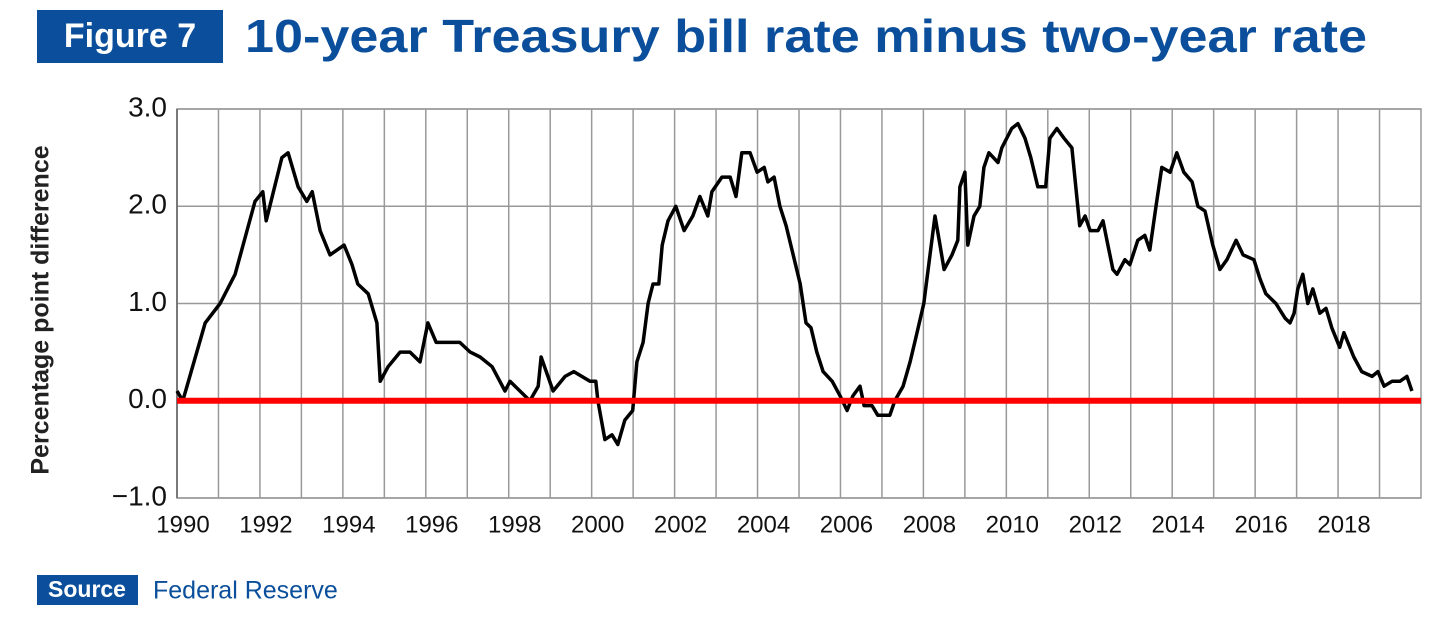 The height and width of the screenshot is (637, 1444). Describe the element at coordinates (431, 524) in the screenshot. I see `x-tick-label: 1996` at that location.